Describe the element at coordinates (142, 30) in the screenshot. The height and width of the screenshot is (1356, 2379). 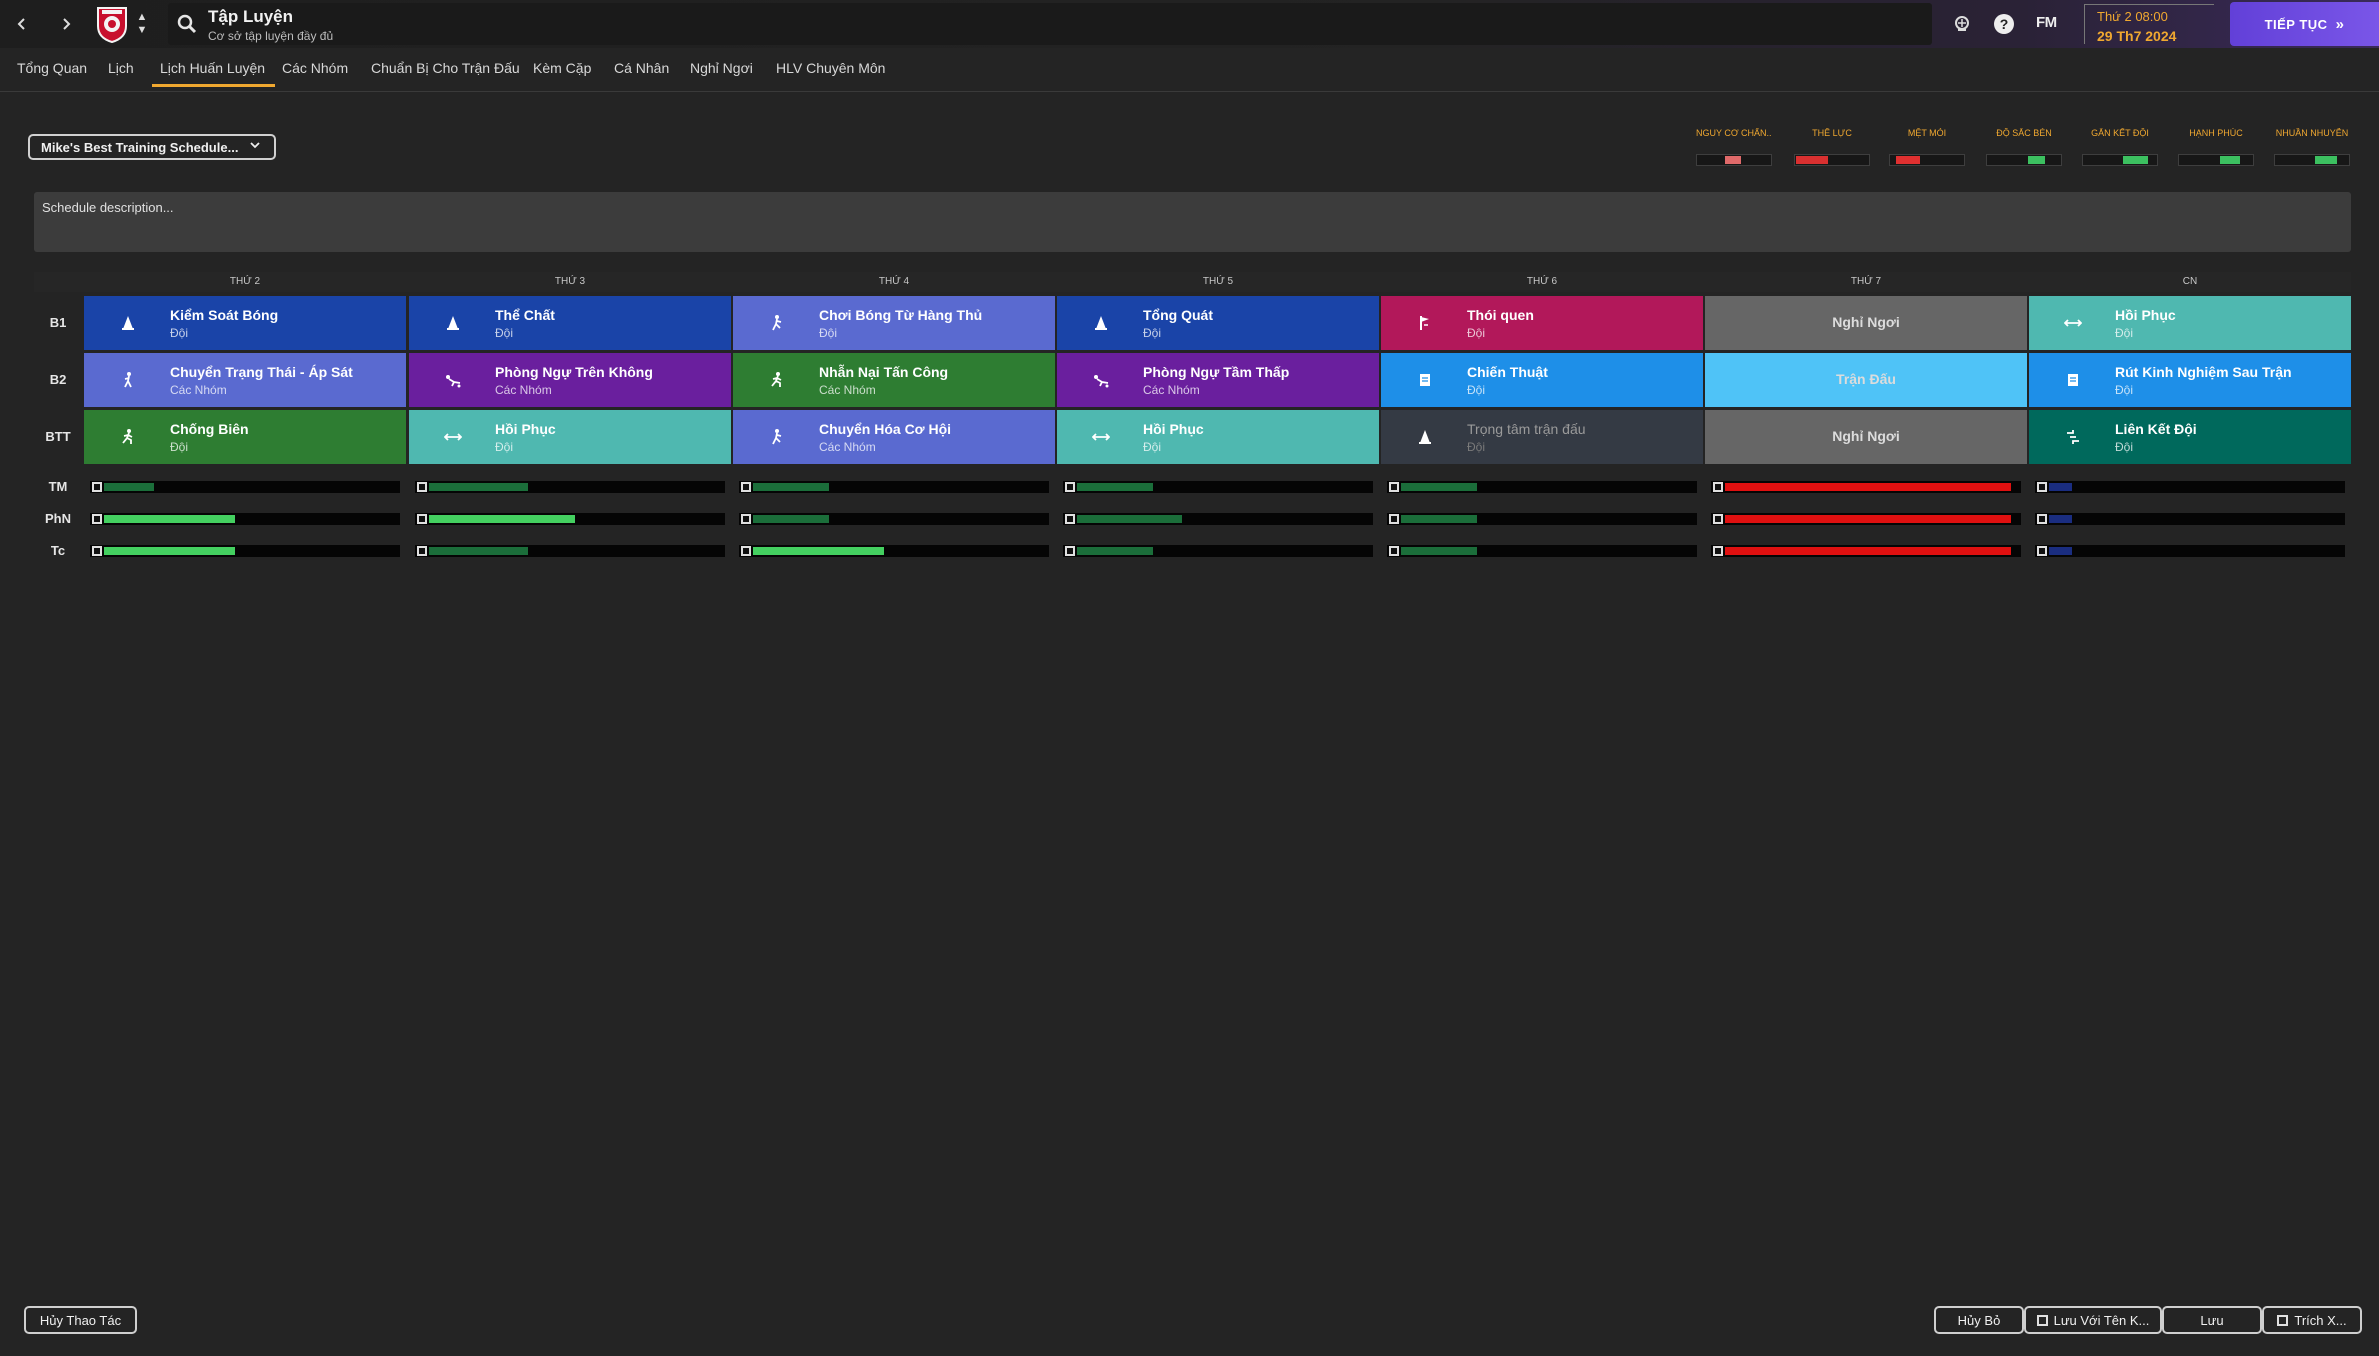
I see `chevron-down-icon: ▼` at that location.